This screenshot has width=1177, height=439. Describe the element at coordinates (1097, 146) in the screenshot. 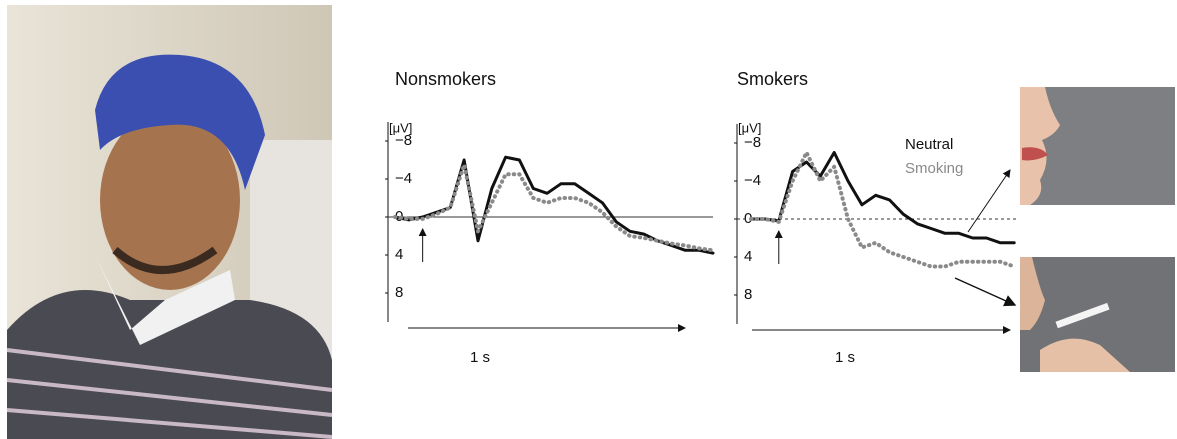

I see `photo-neutral` at that location.